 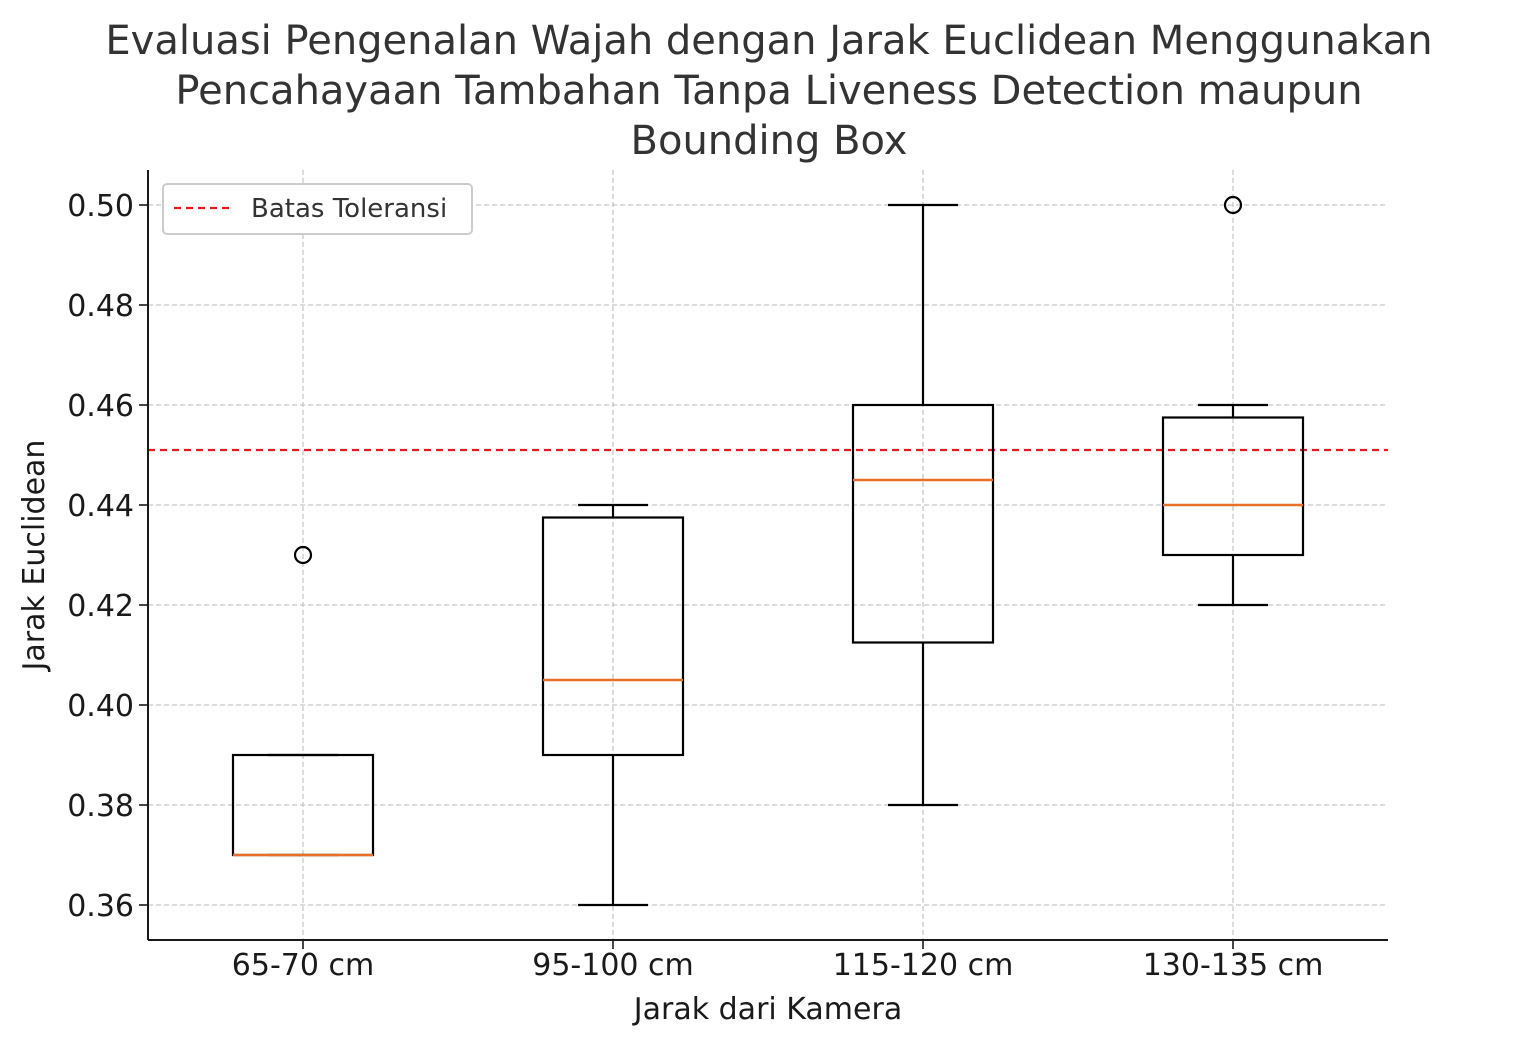 What do you see at coordinates (100, 406) in the screenshot?
I see `y-tick-label: 0.46` at bounding box center [100, 406].